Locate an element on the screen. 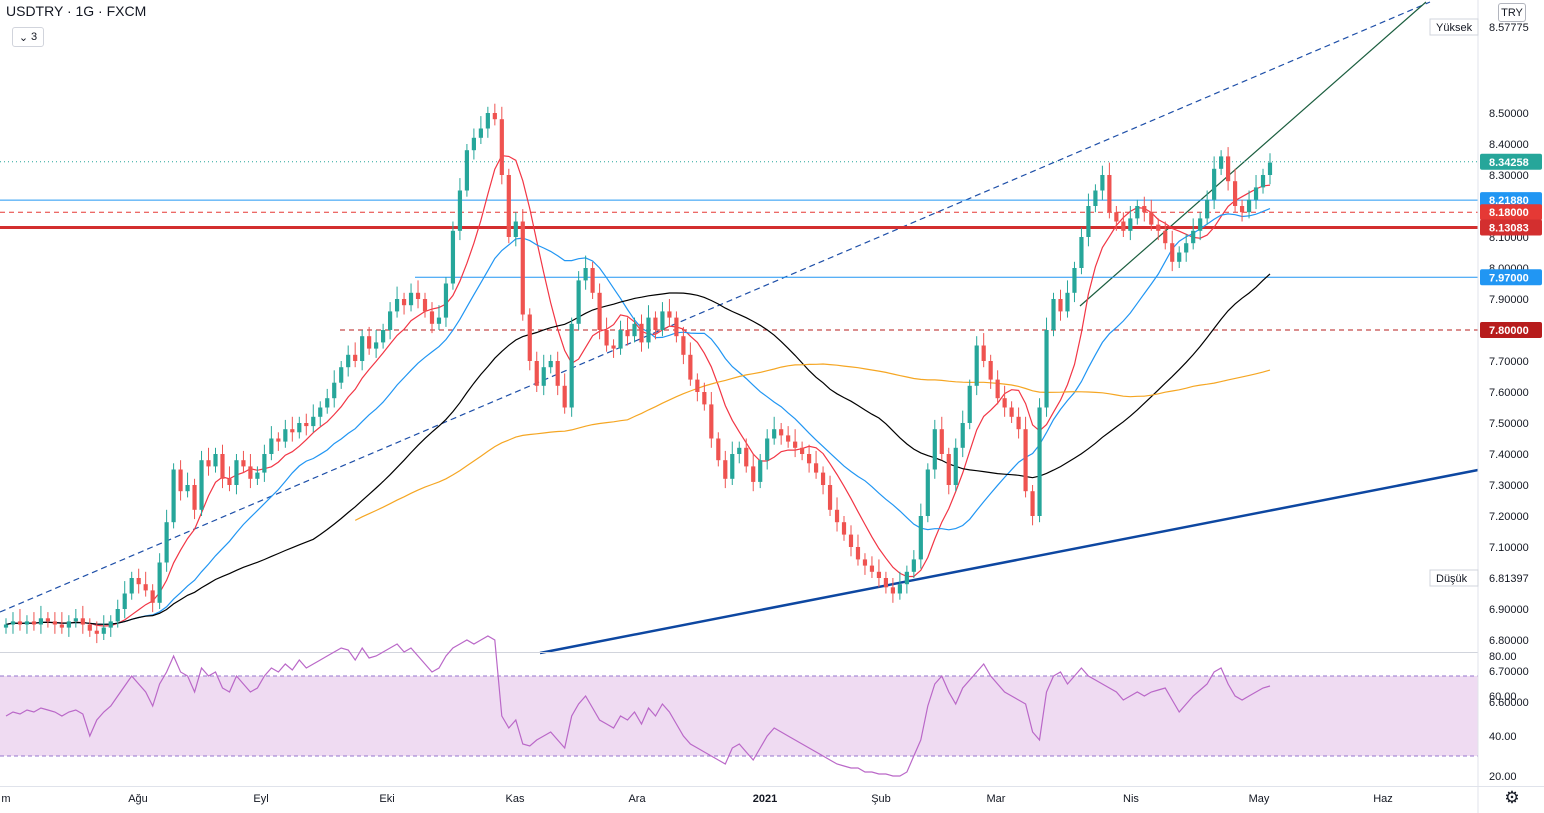 This screenshot has width=1544, height=813. symbol-legend: USDTRY · 1G · FXCM is located at coordinates (76, 11).